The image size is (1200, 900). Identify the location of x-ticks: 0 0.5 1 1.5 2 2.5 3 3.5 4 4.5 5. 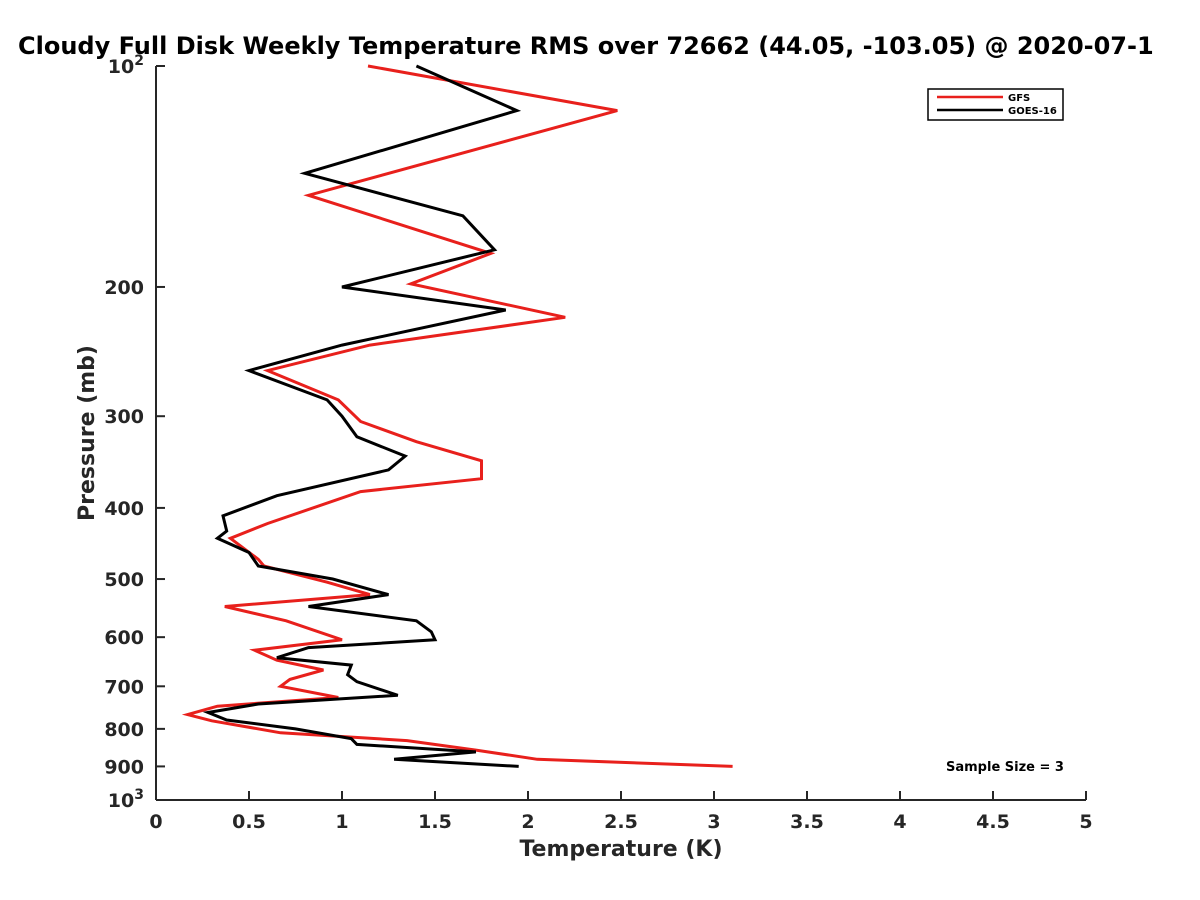
(621, 812).